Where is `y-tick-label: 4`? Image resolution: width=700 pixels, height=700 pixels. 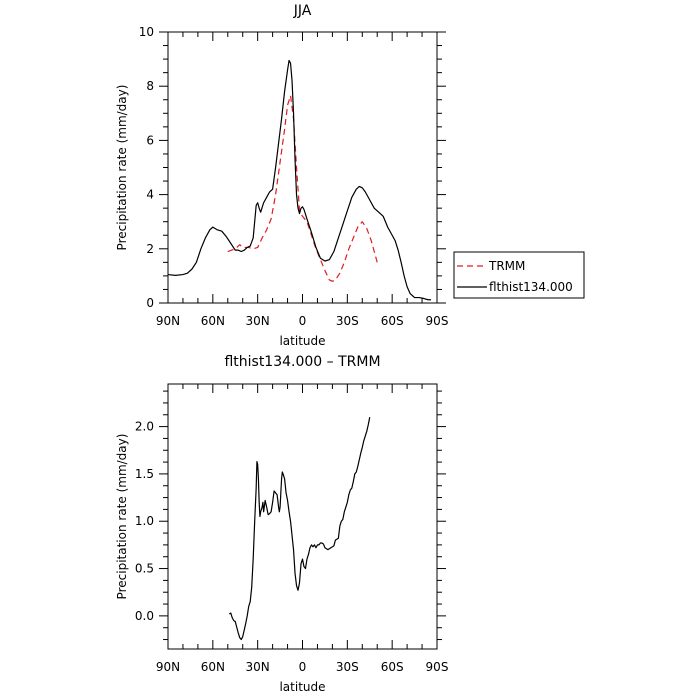
y-tick-label: 4 is located at coordinates (150, 195).